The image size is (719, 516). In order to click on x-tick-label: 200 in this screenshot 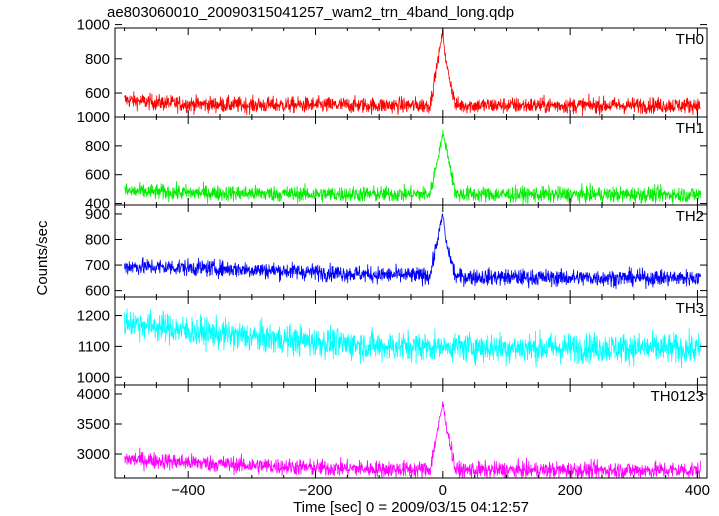, I will do `click(570, 490)`.